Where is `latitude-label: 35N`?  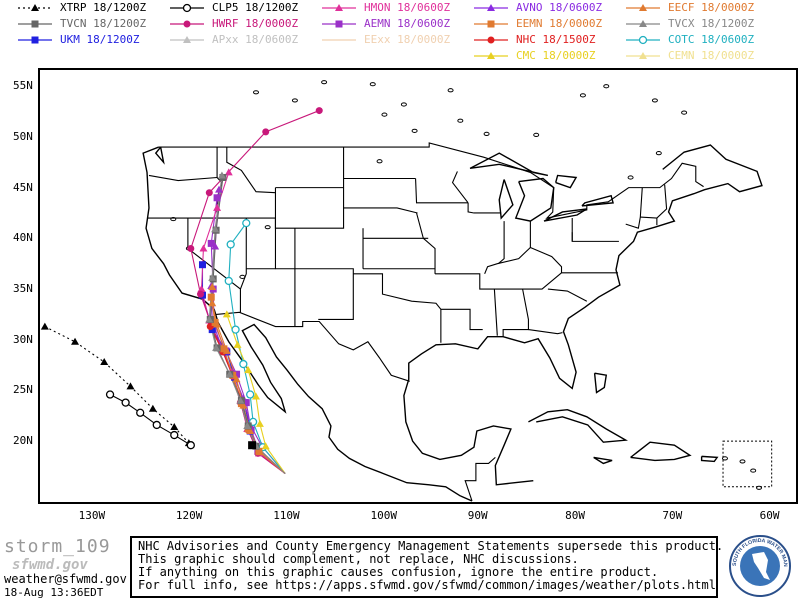
latitude-label: 35N is located at coordinates (23, 289).